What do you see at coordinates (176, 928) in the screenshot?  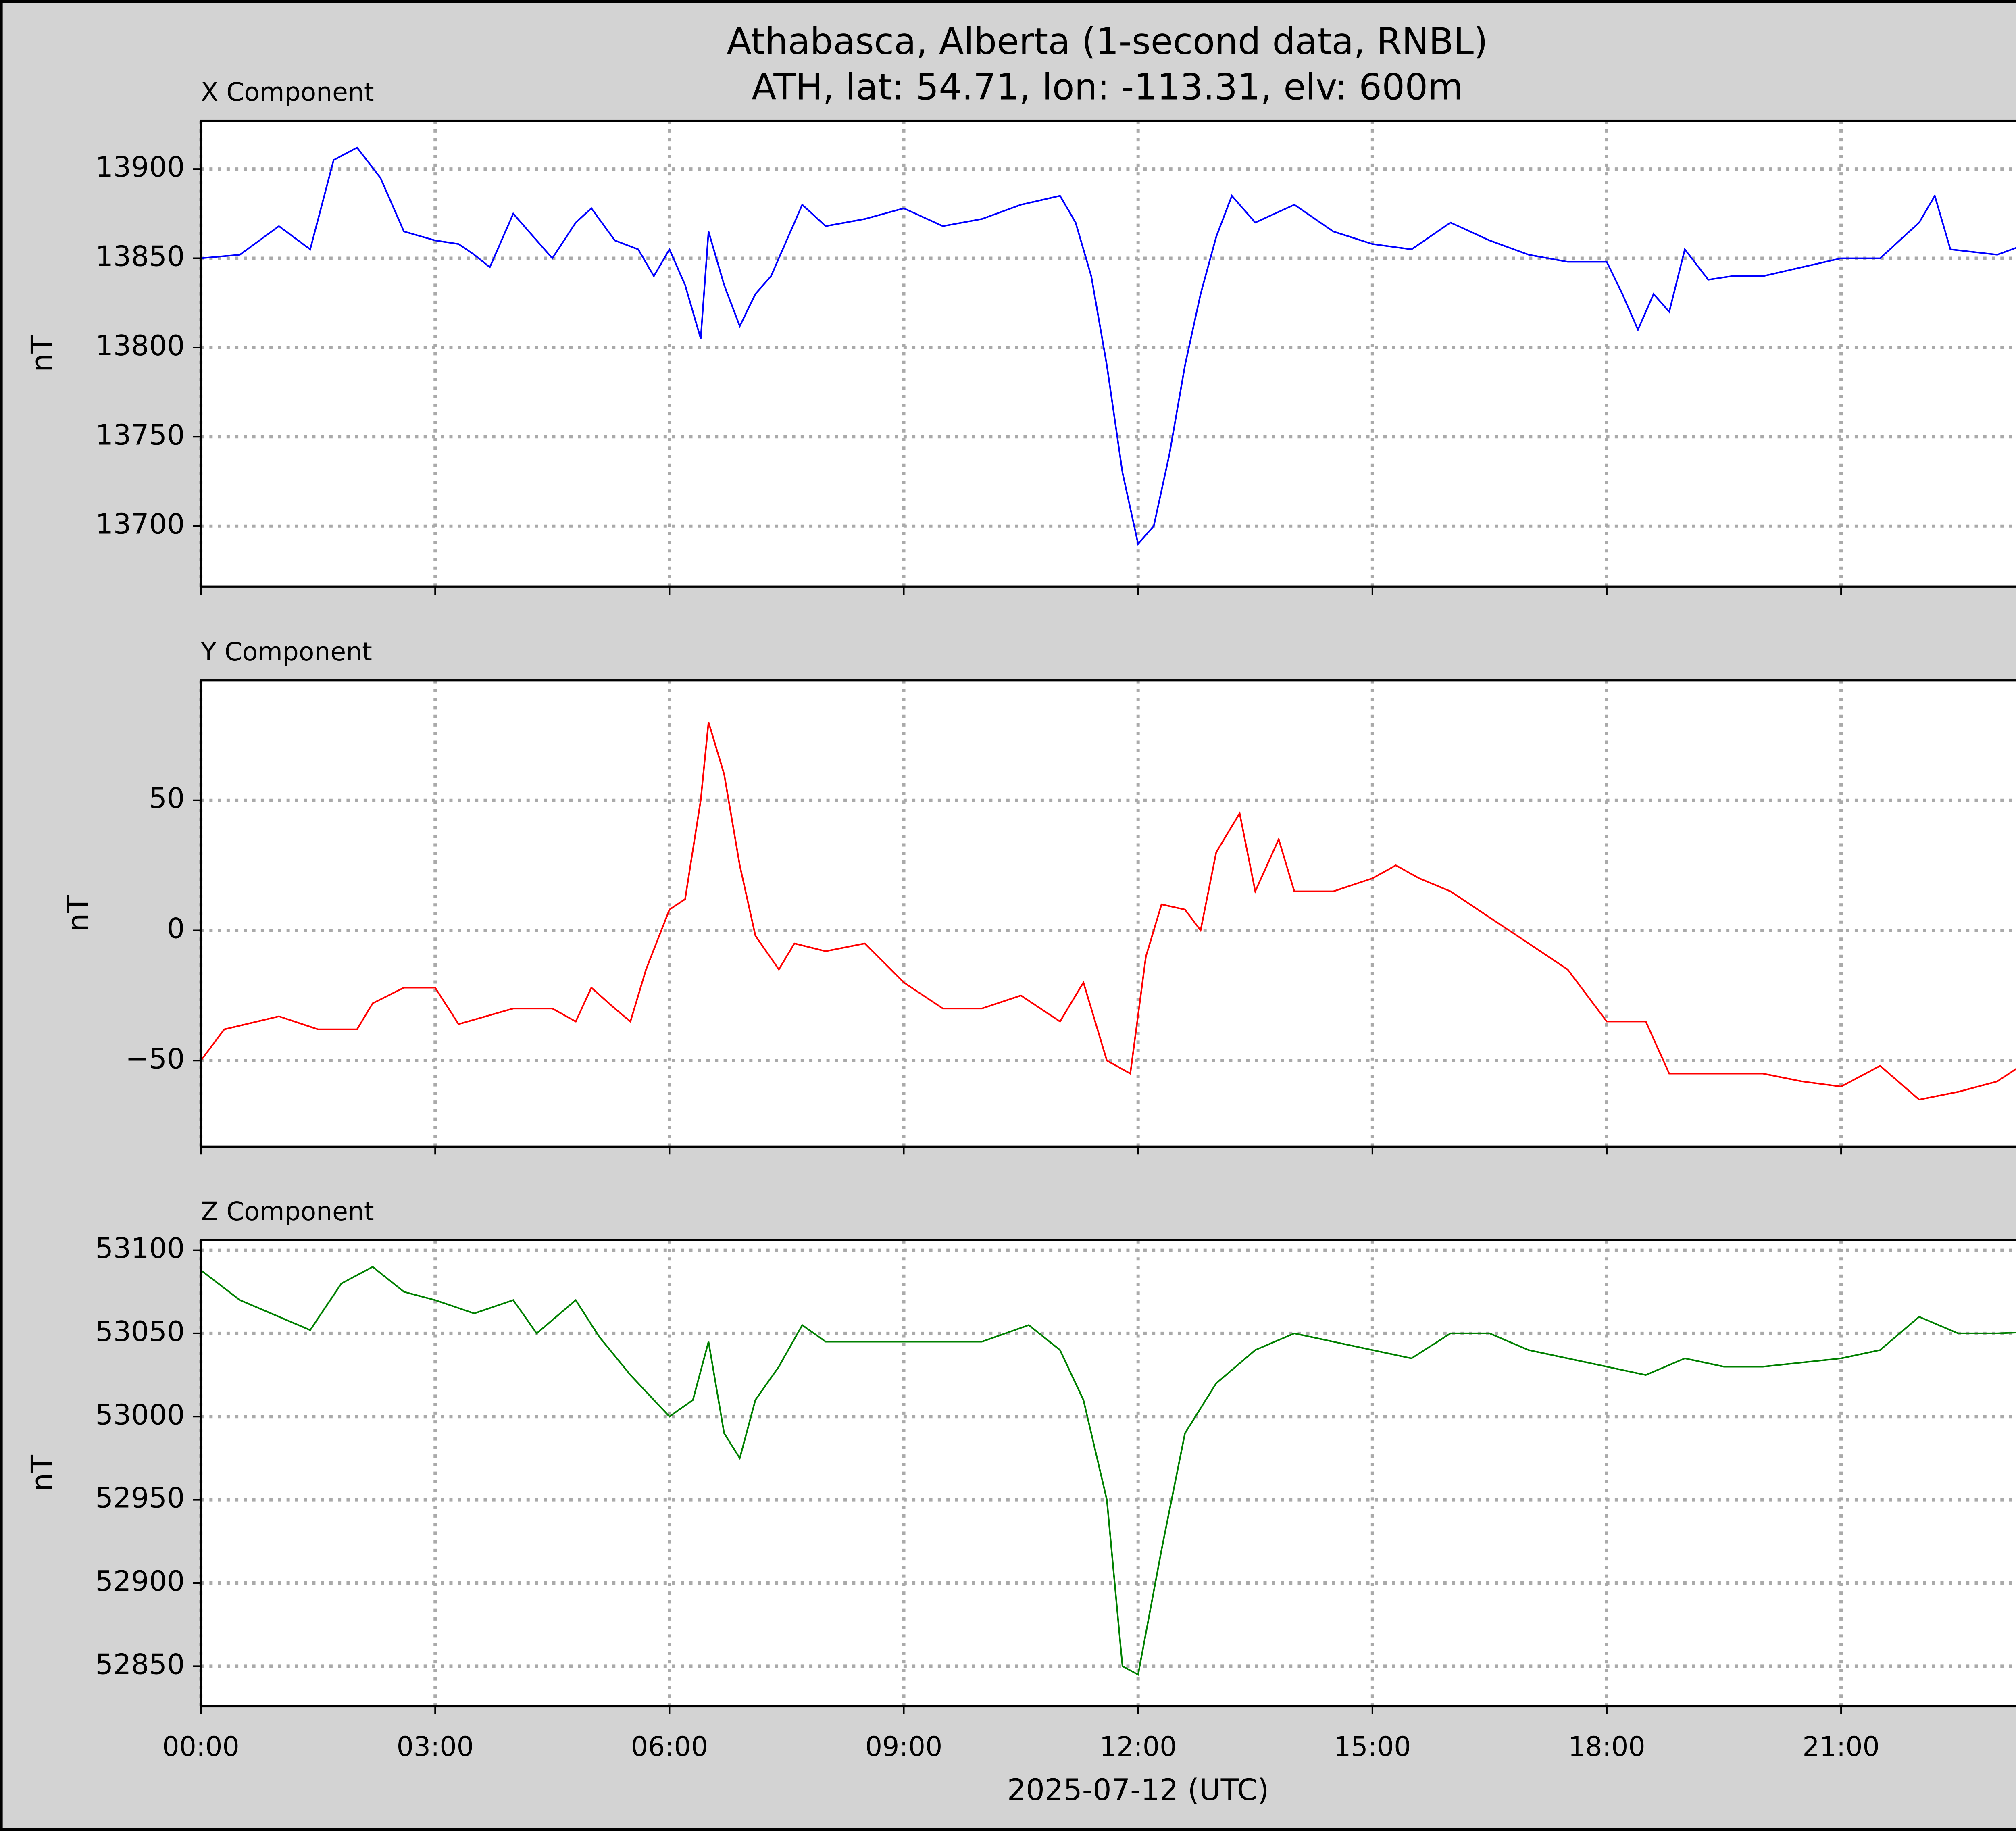 I see `y-tick-label: 0` at bounding box center [176, 928].